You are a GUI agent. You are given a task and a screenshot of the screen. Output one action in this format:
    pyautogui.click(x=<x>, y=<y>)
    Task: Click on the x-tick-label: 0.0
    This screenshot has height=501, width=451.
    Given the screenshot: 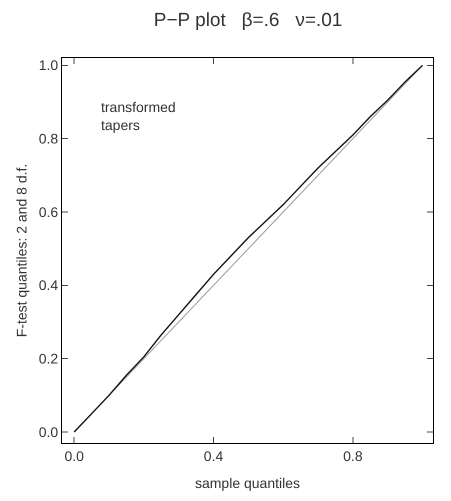 What is the action you would take?
    pyautogui.click(x=74, y=456)
    